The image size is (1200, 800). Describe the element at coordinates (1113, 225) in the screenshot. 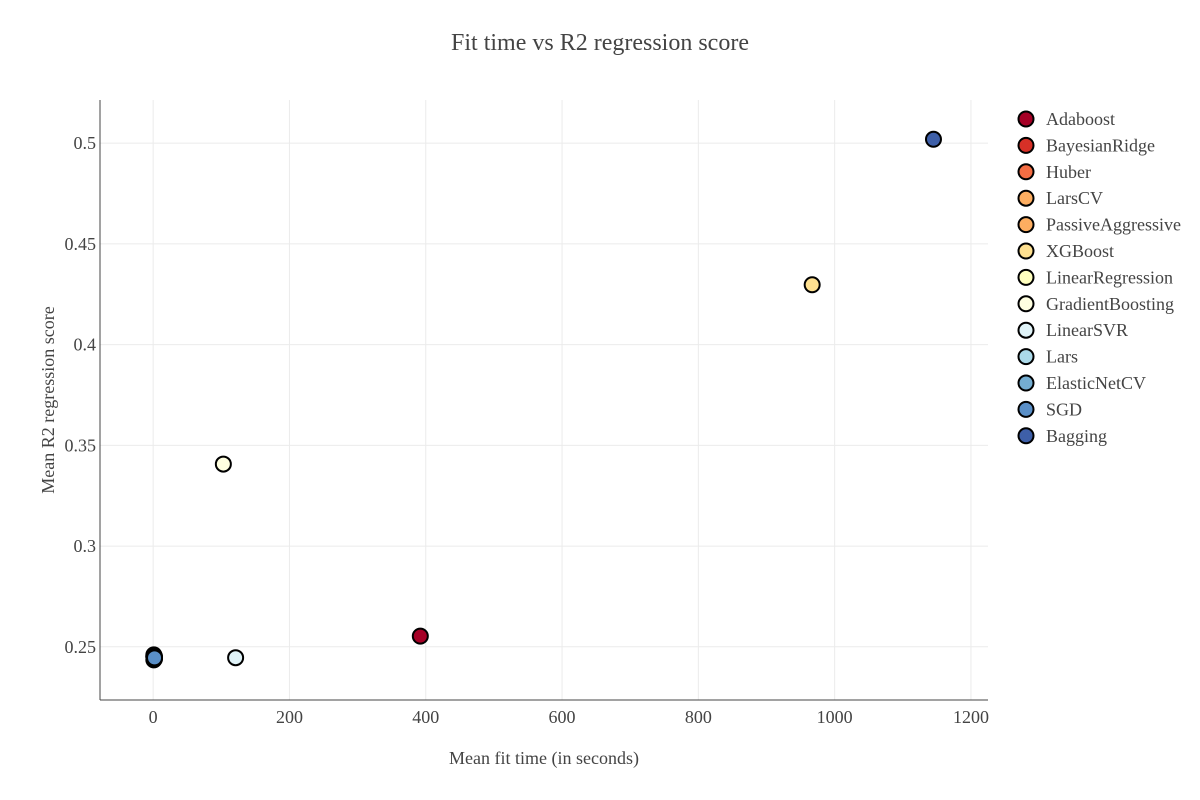

I see `legend-label: PassiveAggressive` at that location.